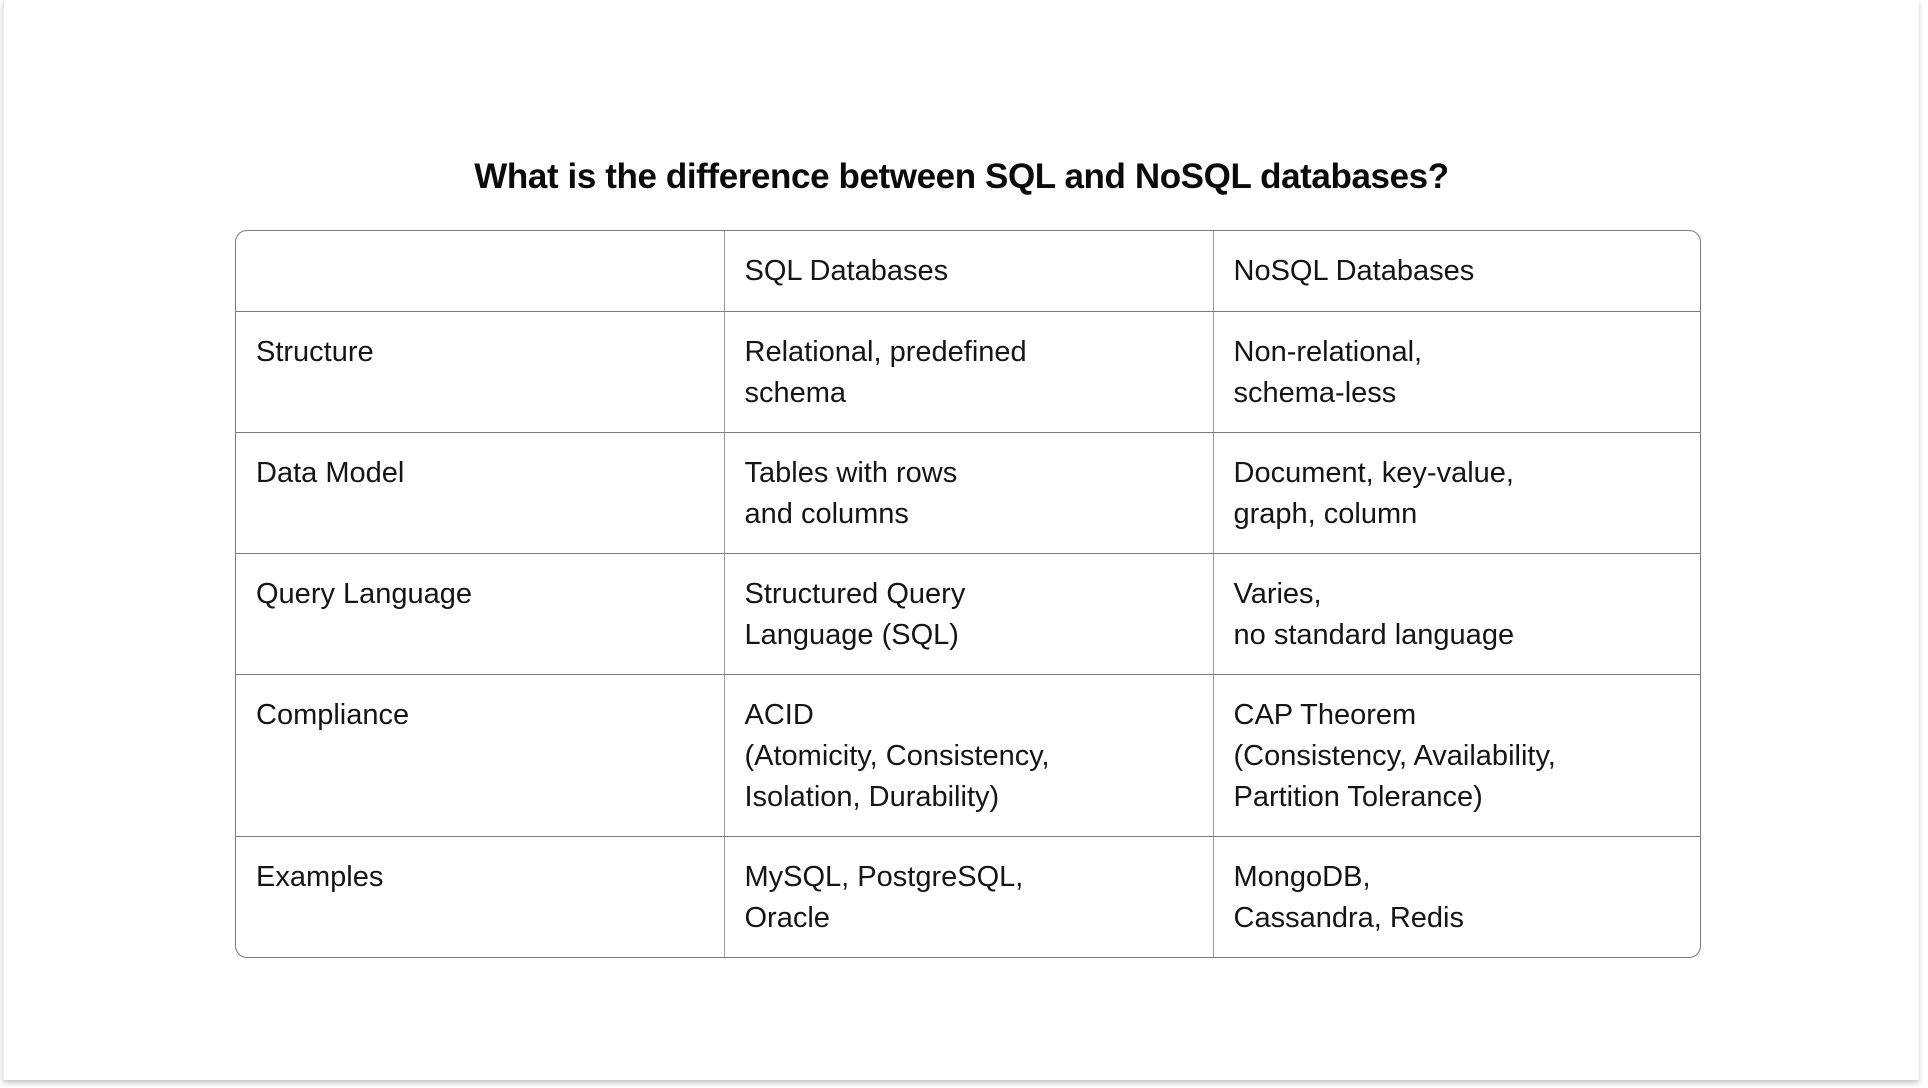 The width and height of the screenshot is (1928, 1088). I want to click on sql-cell: Relational, predefined schema, so click(969, 372).